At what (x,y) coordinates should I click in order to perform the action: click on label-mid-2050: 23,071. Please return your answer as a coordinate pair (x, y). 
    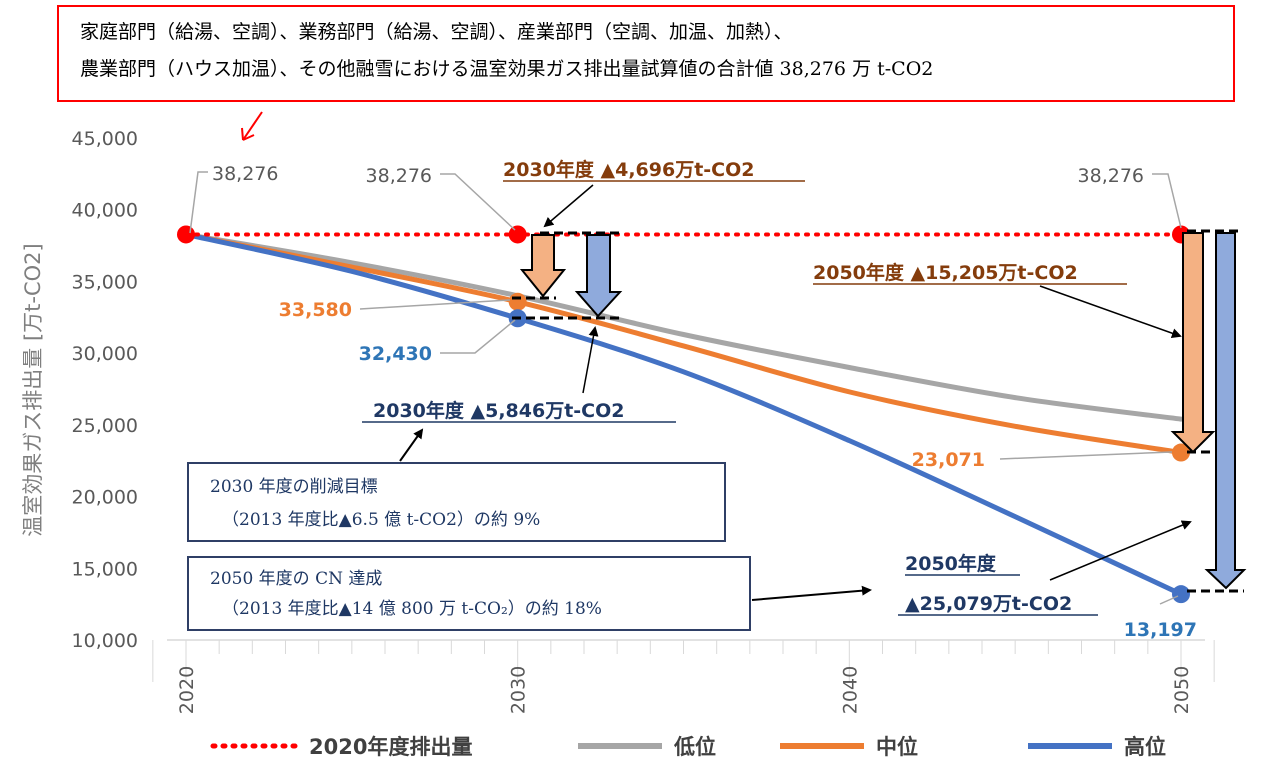
    Looking at the image, I should click on (948, 460).